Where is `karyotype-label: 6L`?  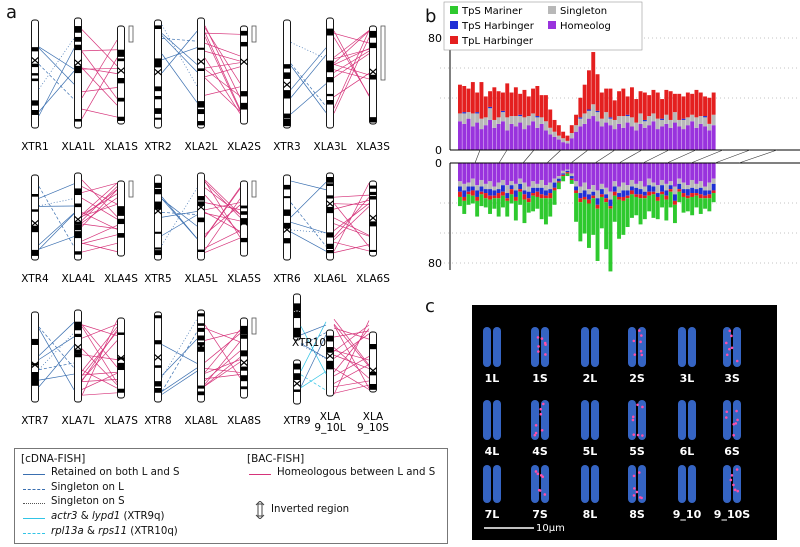 karyotype-label: 6L is located at coordinates (687, 451).